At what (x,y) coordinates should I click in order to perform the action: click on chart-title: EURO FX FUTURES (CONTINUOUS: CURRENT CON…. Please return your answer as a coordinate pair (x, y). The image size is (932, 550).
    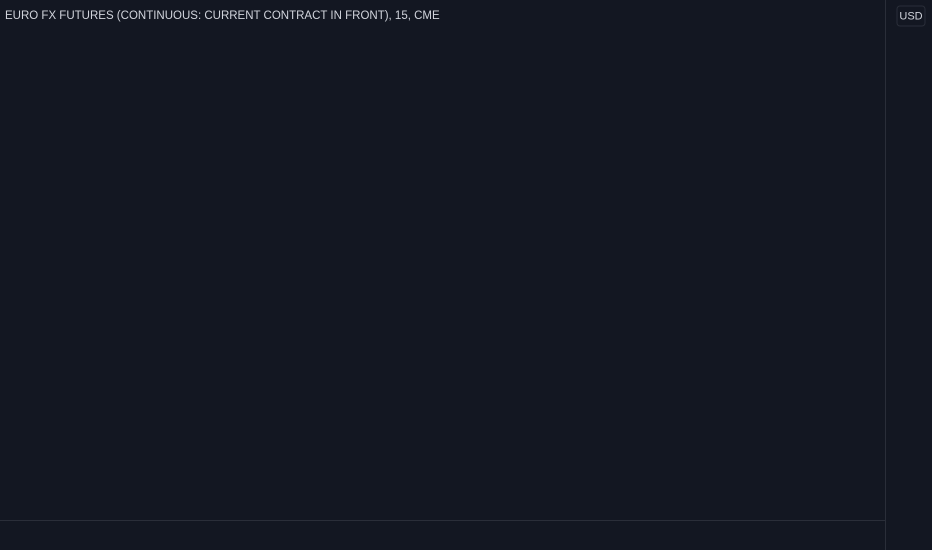
    Looking at the image, I should click on (222, 16).